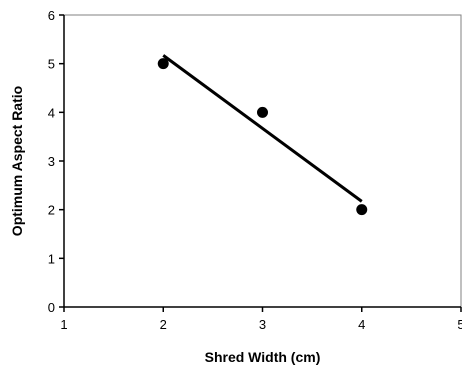 The height and width of the screenshot is (373, 462). Describe the element at coordinates (262, 324) in the screenshot. I see `x-tick-label: 3` at that location.